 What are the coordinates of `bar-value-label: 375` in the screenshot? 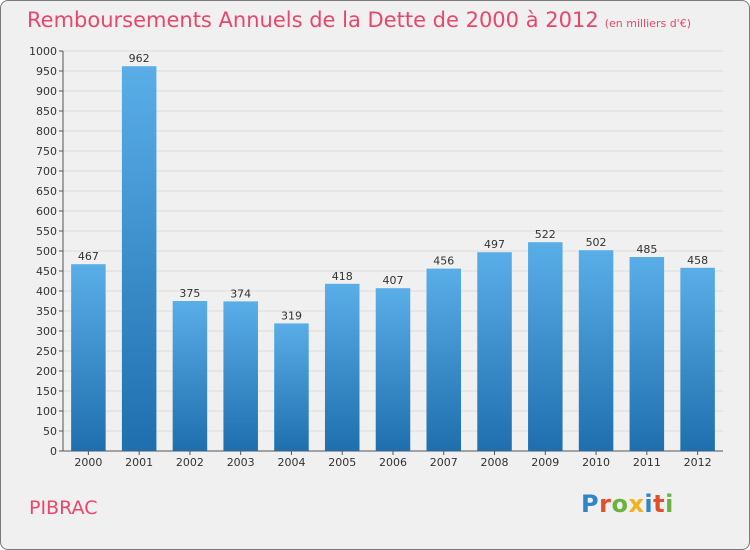 It's located at (189, 293).